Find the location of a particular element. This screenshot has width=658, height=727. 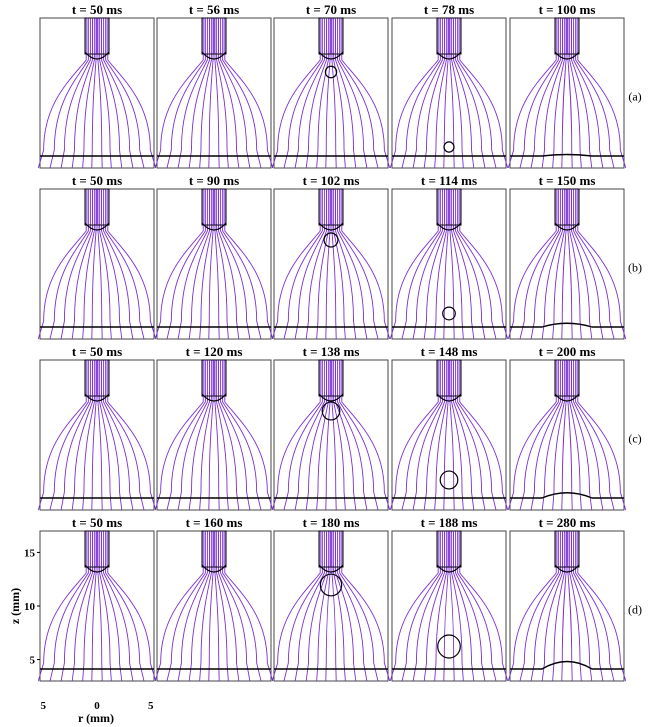

row-label: (b) is located at coordinates (635, 268).